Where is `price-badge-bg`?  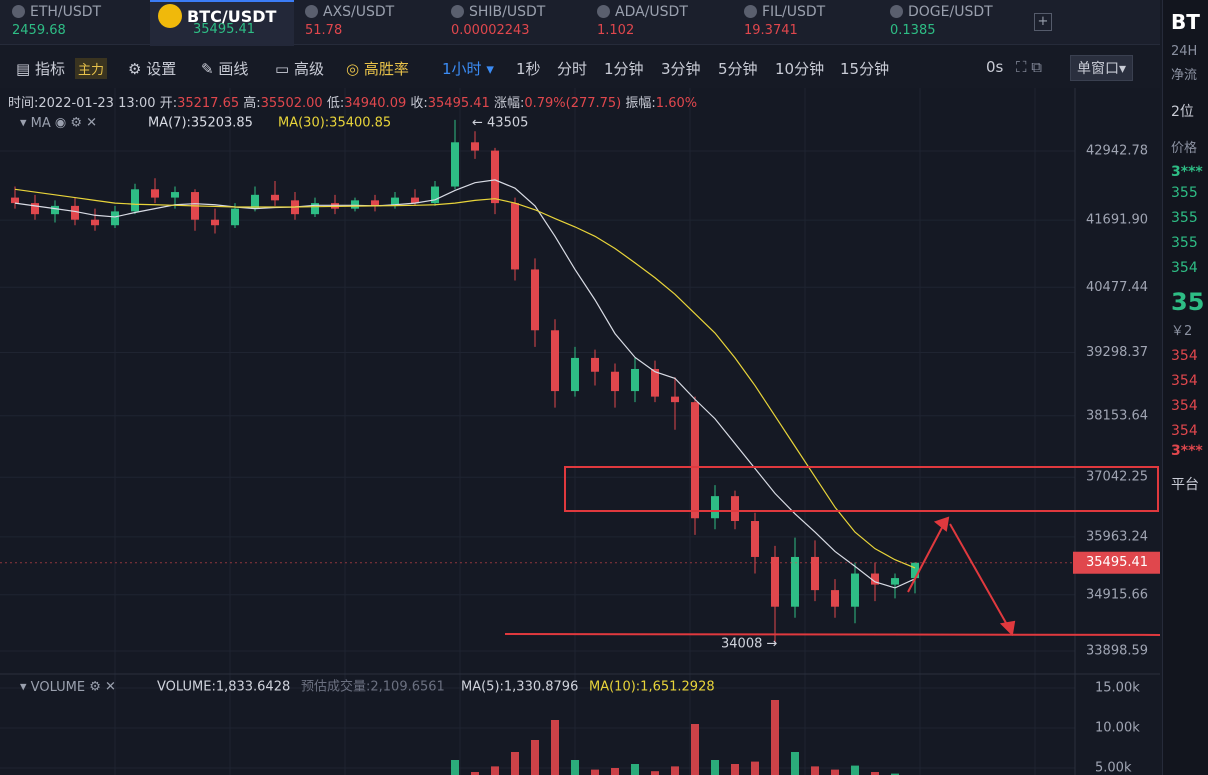
price-badge-bg is located at coordinates (1116, 562).